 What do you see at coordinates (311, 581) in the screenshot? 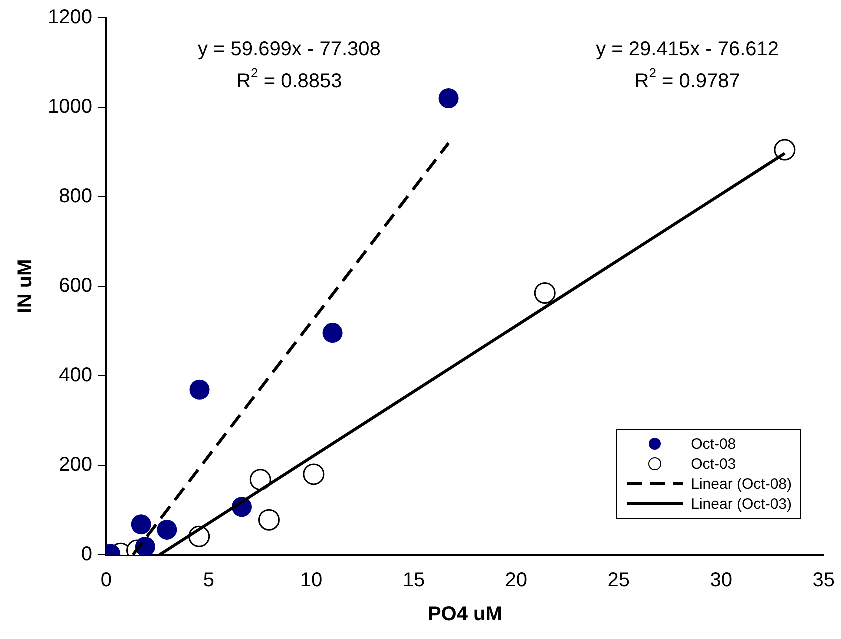
I see `x-tick-label: 10` at bounding box center [311, 581].